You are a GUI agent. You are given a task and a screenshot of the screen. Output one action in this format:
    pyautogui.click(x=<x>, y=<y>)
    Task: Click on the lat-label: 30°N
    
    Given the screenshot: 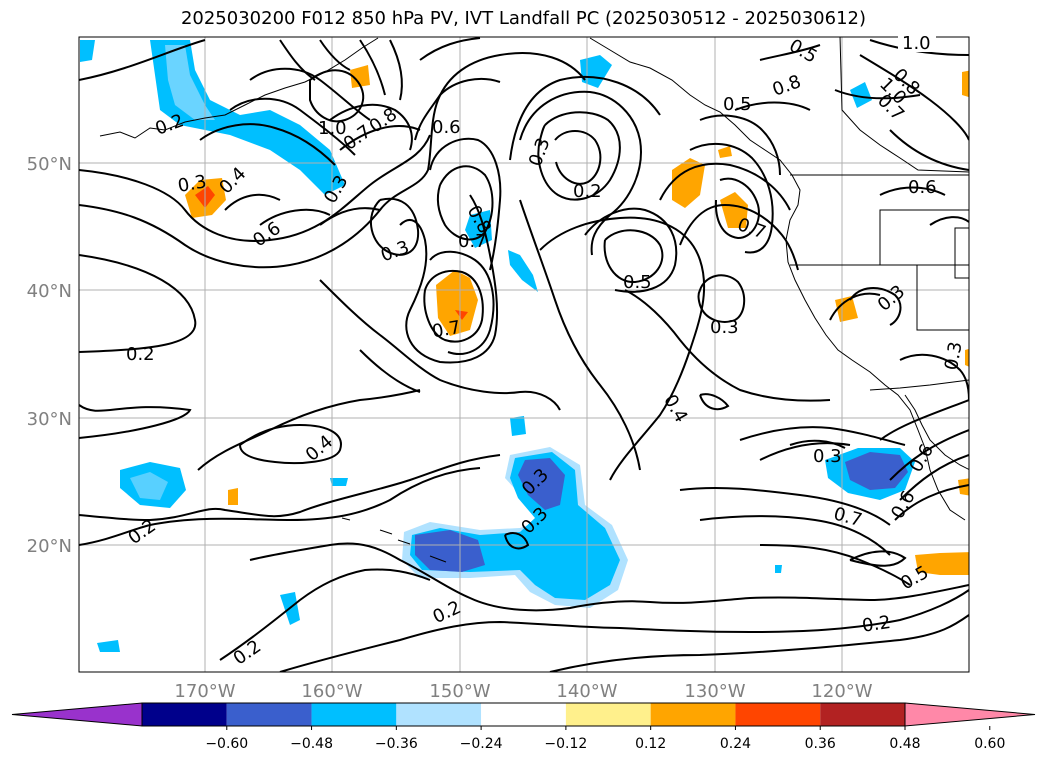 What is the action you would take?
    pyautogui.click(x=49, y=419)
    